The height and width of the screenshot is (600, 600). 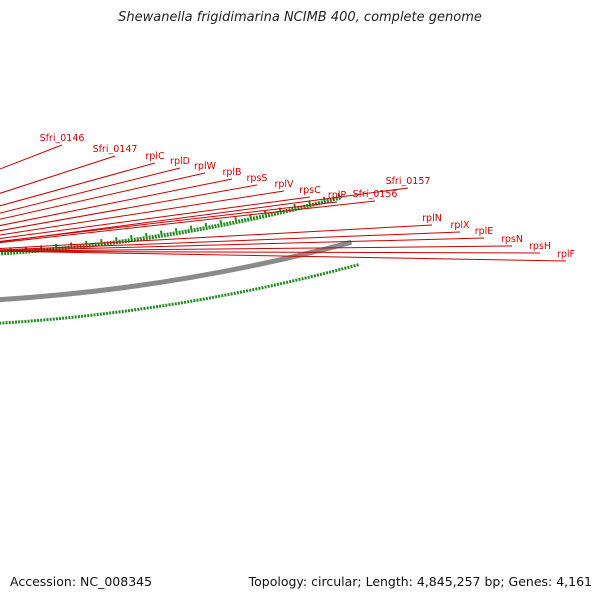 I want to click on gene-label: rplP, so click(x=337, y=195).